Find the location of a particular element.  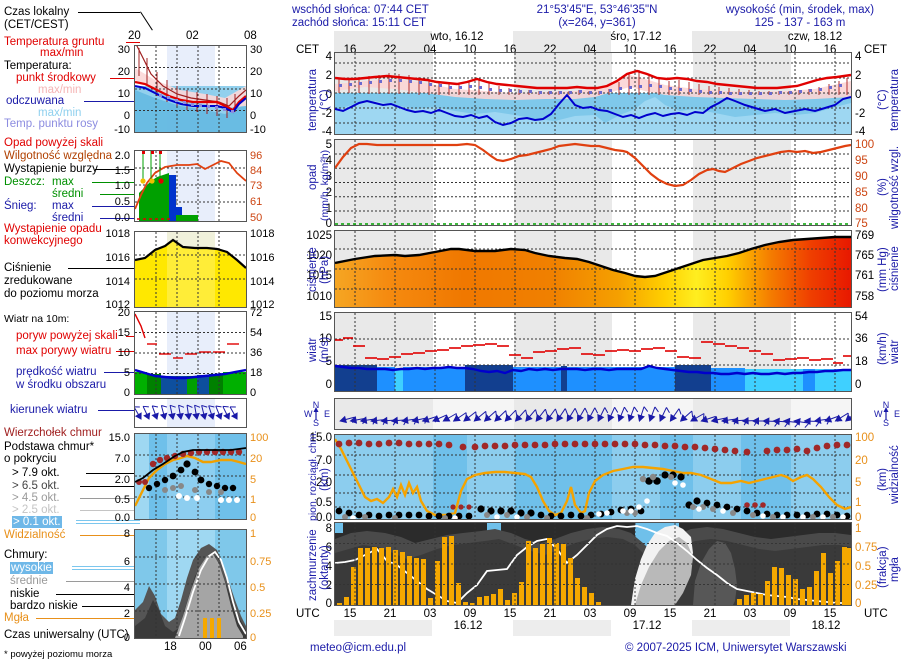

legend-top-tick-1: 02 is located at coordinates (192, 36).